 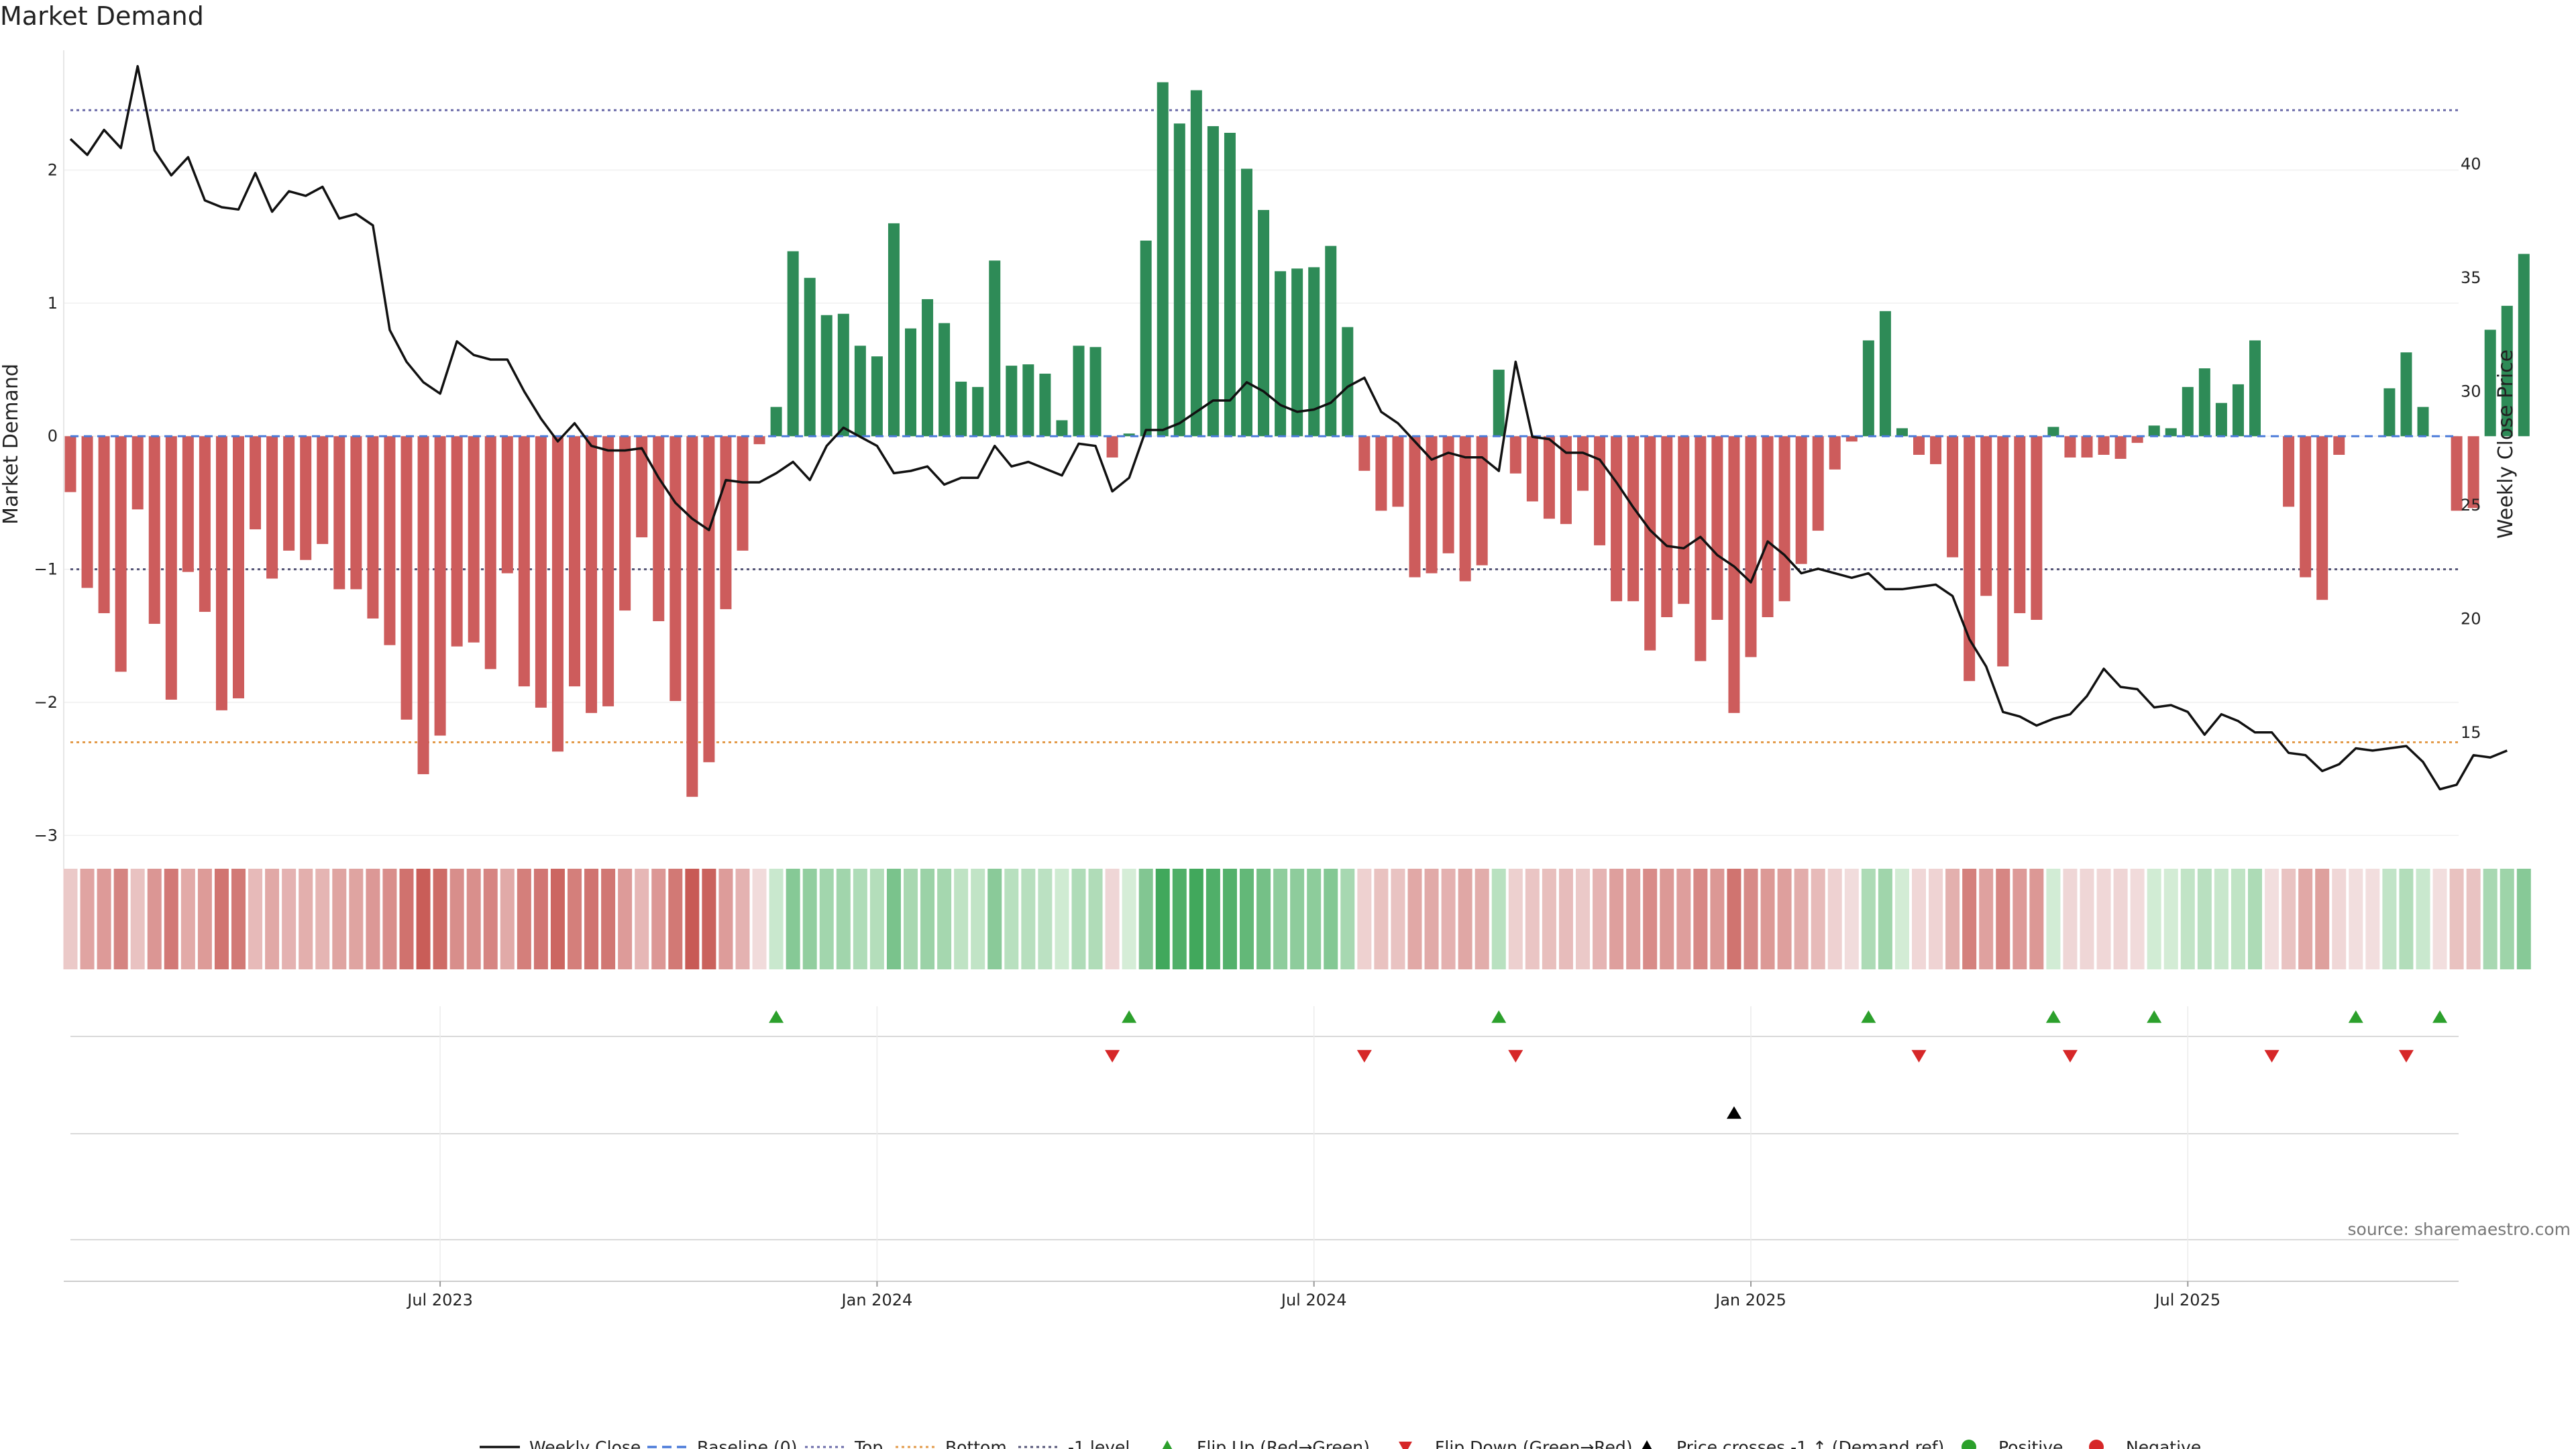 I want to click on legend-item: Top, so click(x=844, y=1443).